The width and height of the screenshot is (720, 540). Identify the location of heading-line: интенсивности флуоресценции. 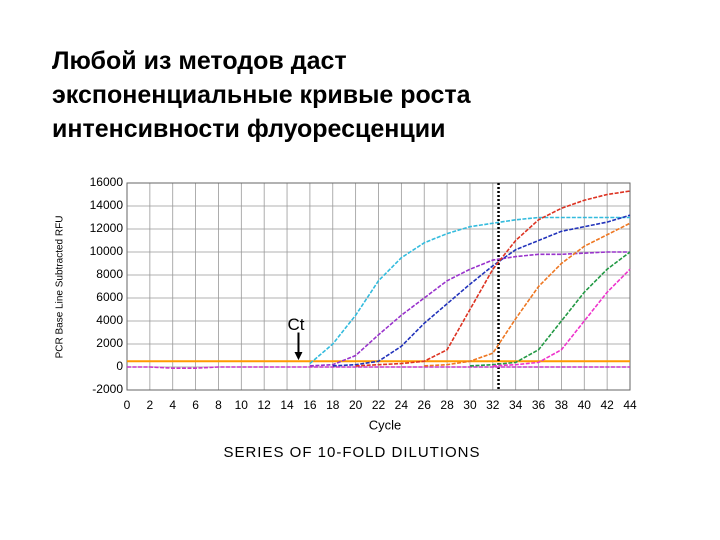
(249, 129).